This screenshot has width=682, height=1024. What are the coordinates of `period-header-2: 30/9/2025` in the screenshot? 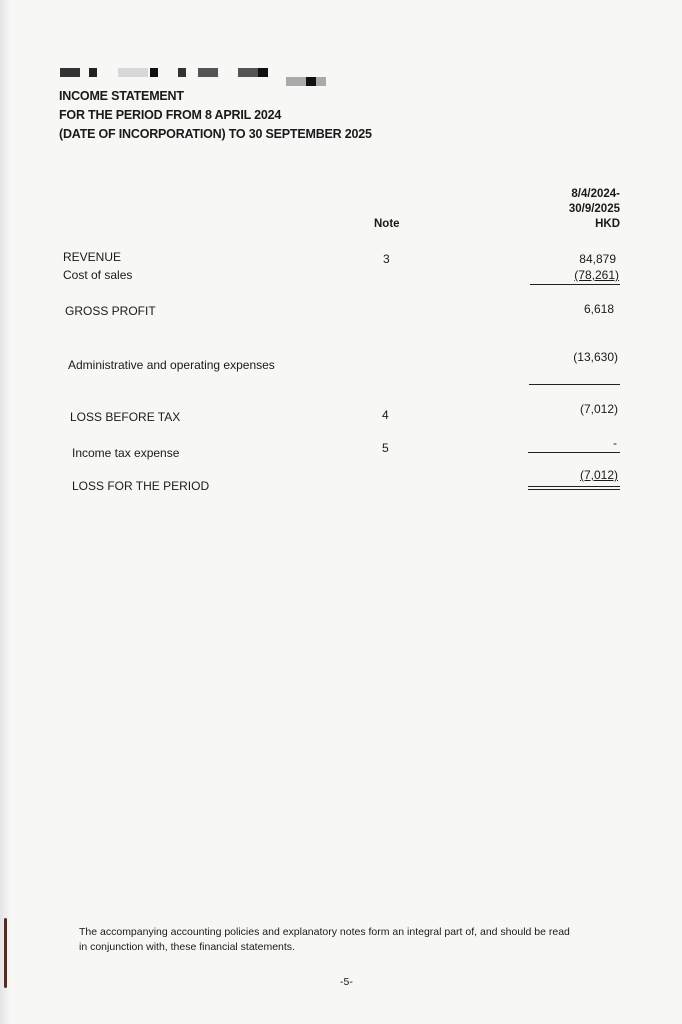 It's located at (594, 209).